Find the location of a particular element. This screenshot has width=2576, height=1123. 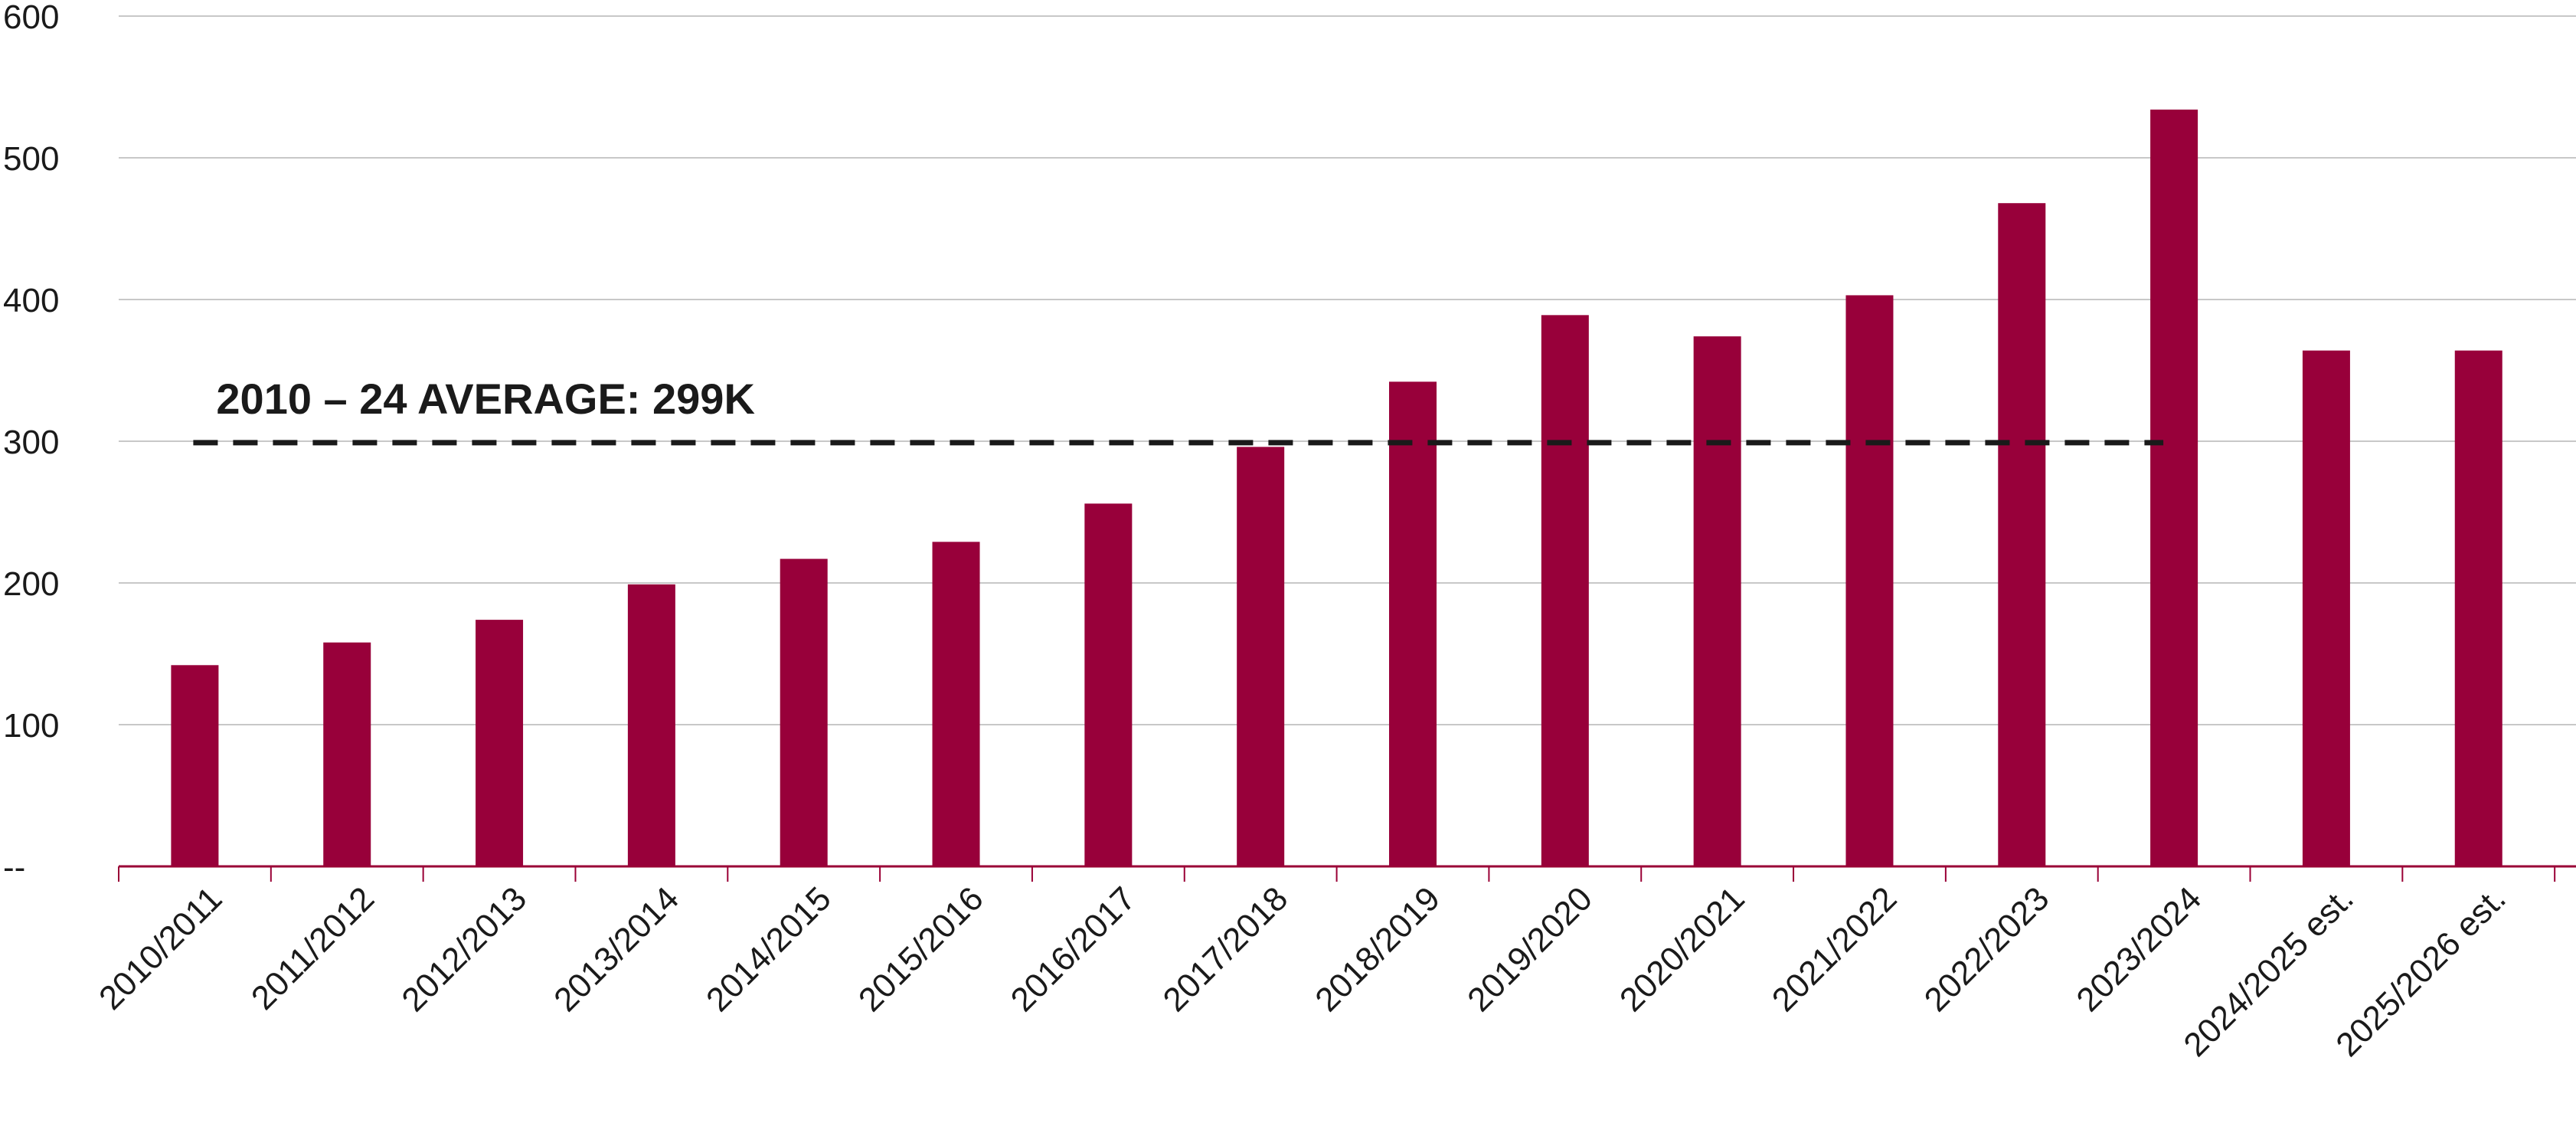

x-tick-label: 2016/2017 is located at coordinates (1073, 949).